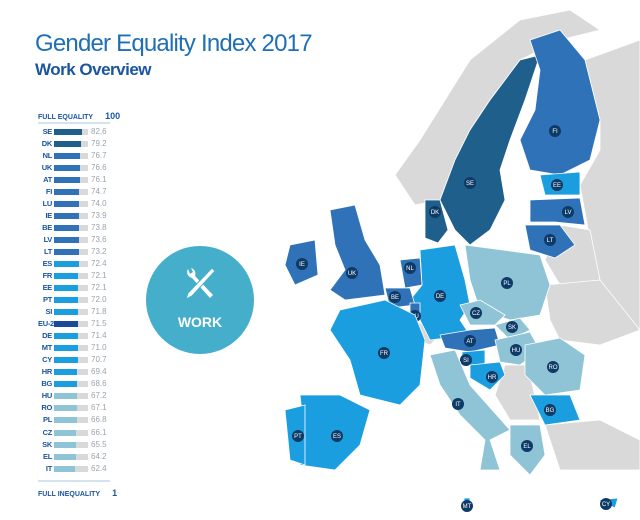 This screenshot has width=640, height=520. What do you see at coordinates (99, 240) in the screenshot?
I see `bar-value: 73.6` at bounding box center [99, 240].